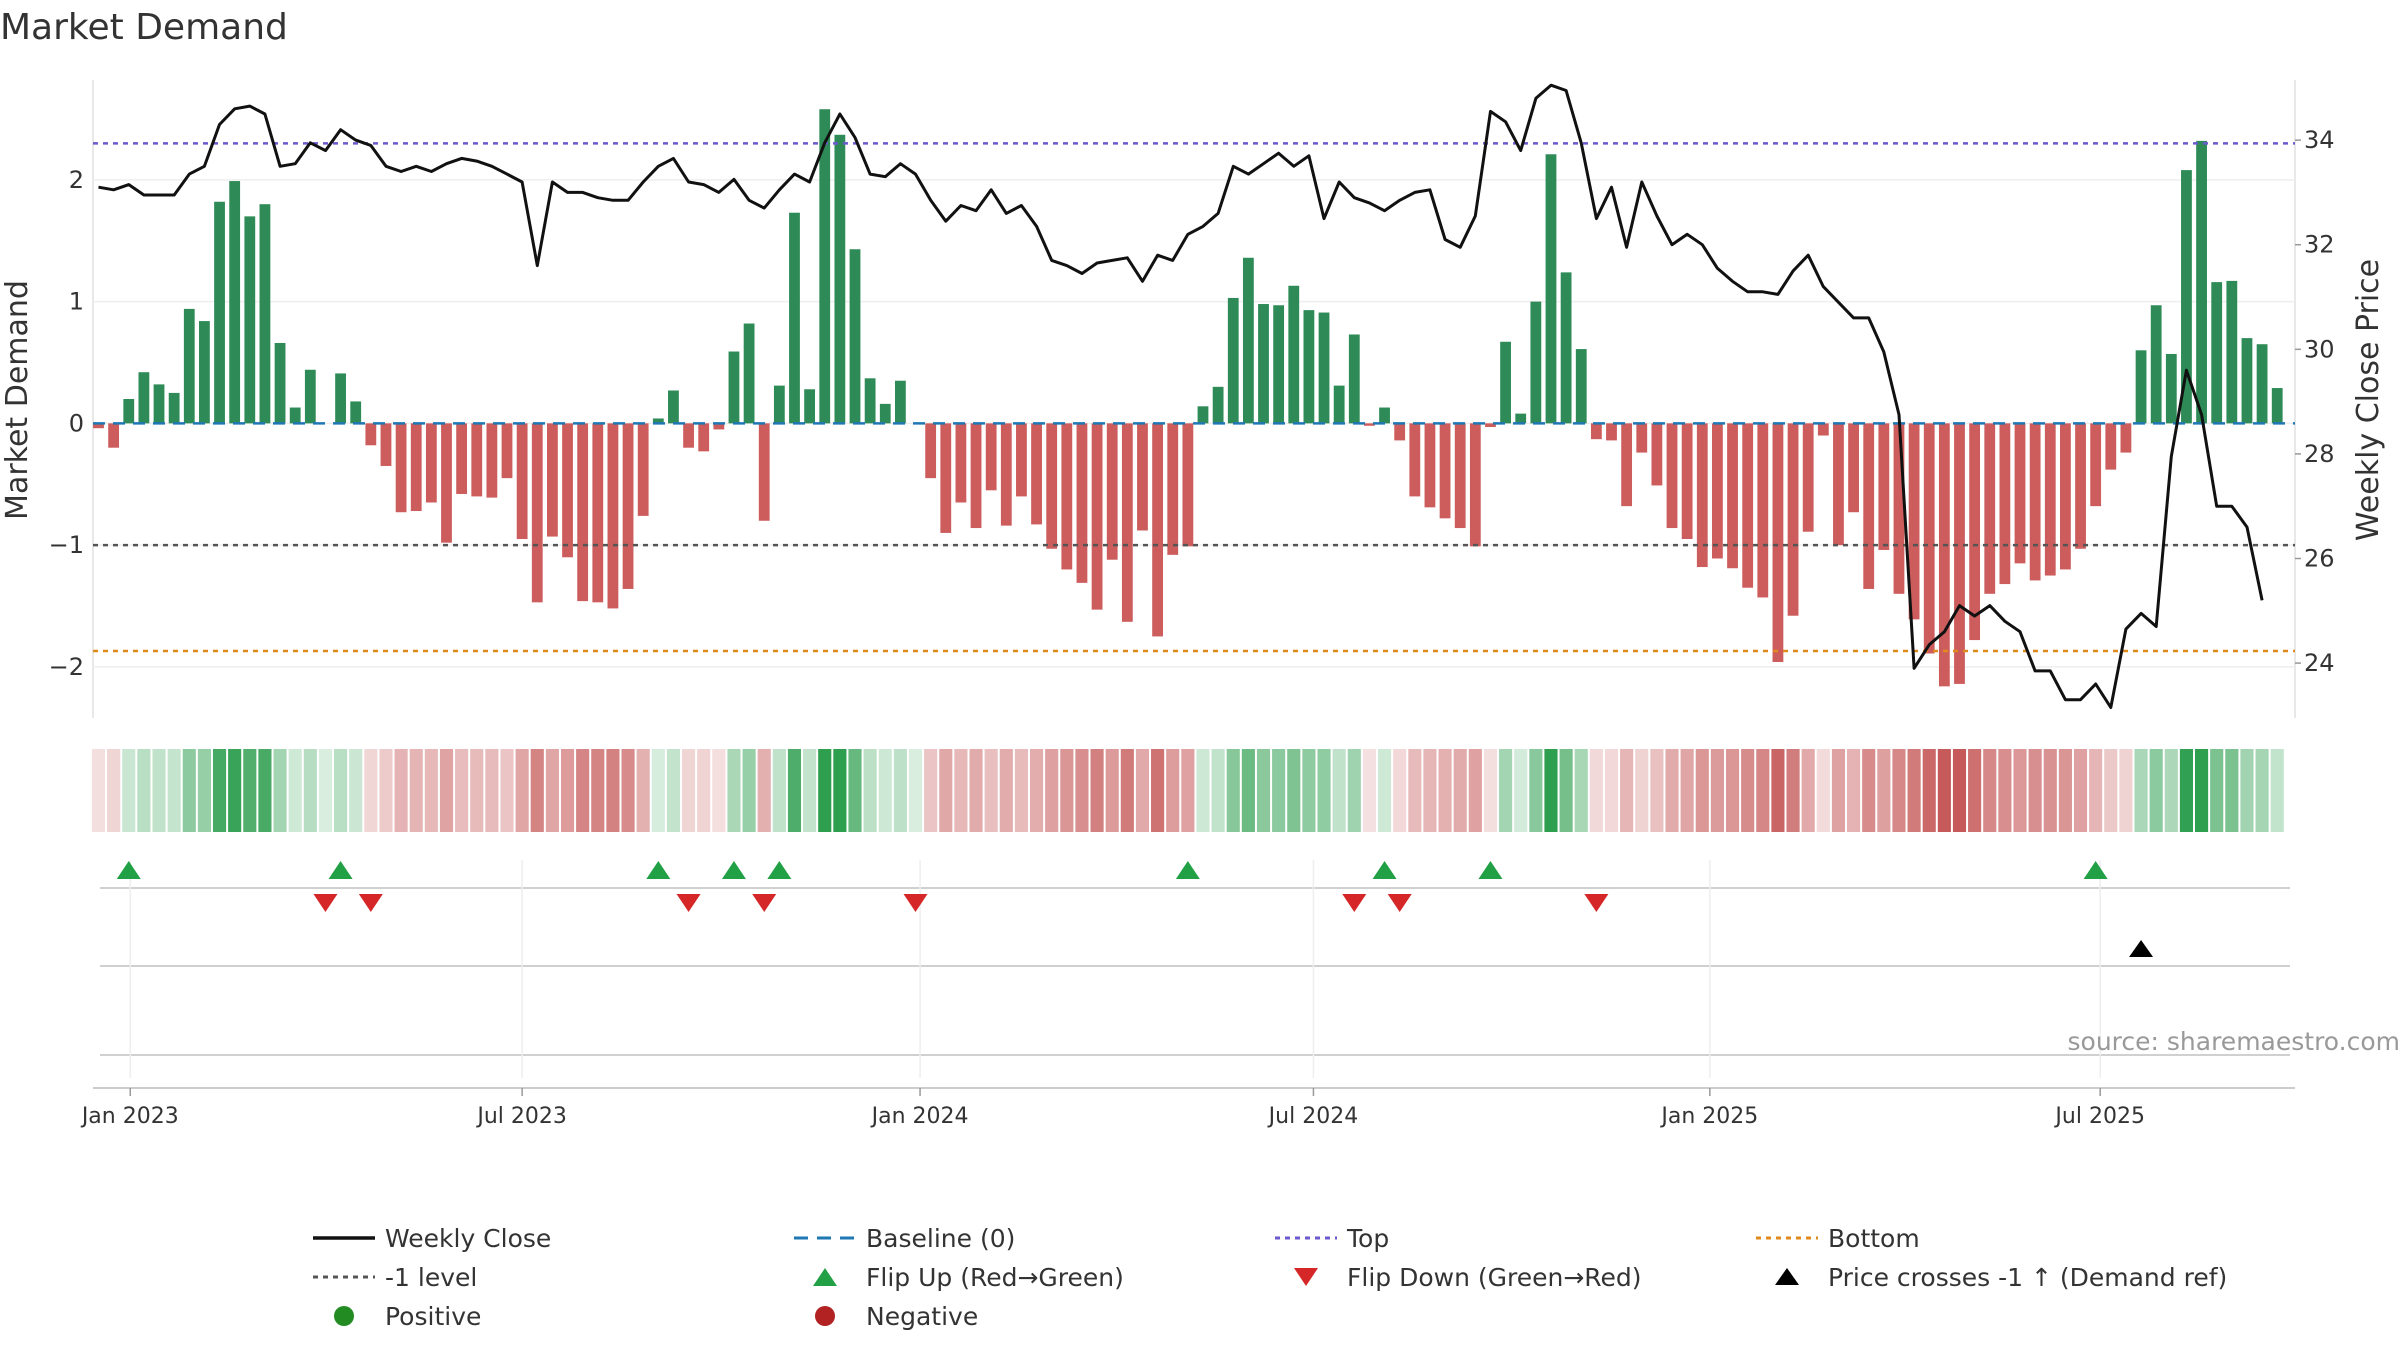 Image resolution: width=2400 pixels, height=1350 pixels. What do you see at coordinates (1367, 1238) in the screenshot?
I see `legend-label: Top` at bounding box center [1367, 1238].